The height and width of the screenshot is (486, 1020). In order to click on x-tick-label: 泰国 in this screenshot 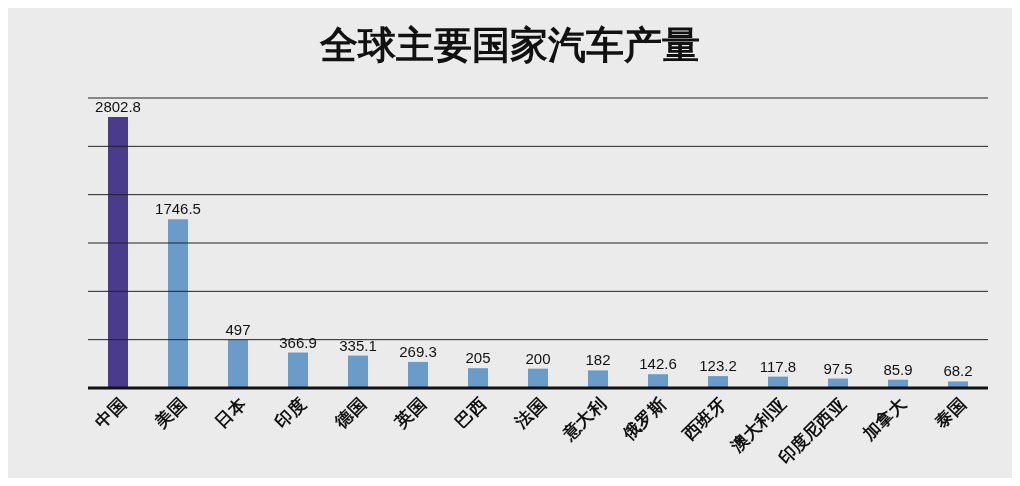, I will do `click(950, 413)`.